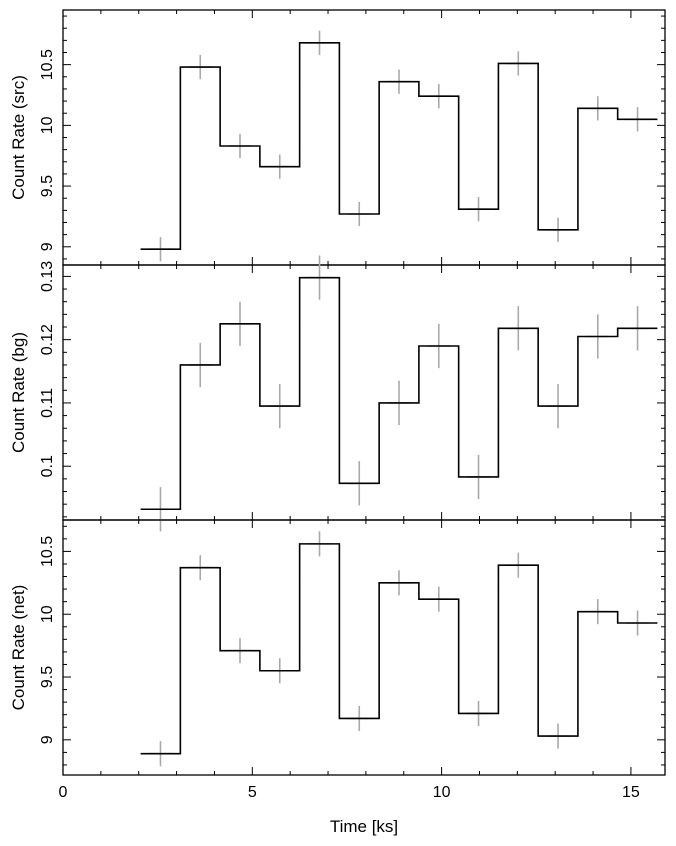 This screenshot has height=846, width=676. What do you see at coordinates (364, 826) in the screenshot?
I see `x-axis-title: Time [ks]` at bounding box center [364, 826].